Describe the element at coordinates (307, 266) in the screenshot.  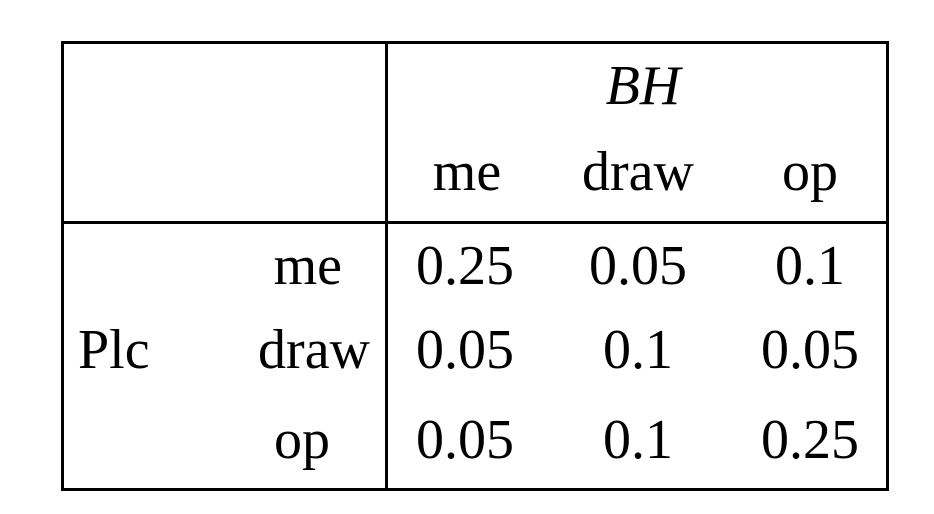
I see `row-header-me: me` at that location.